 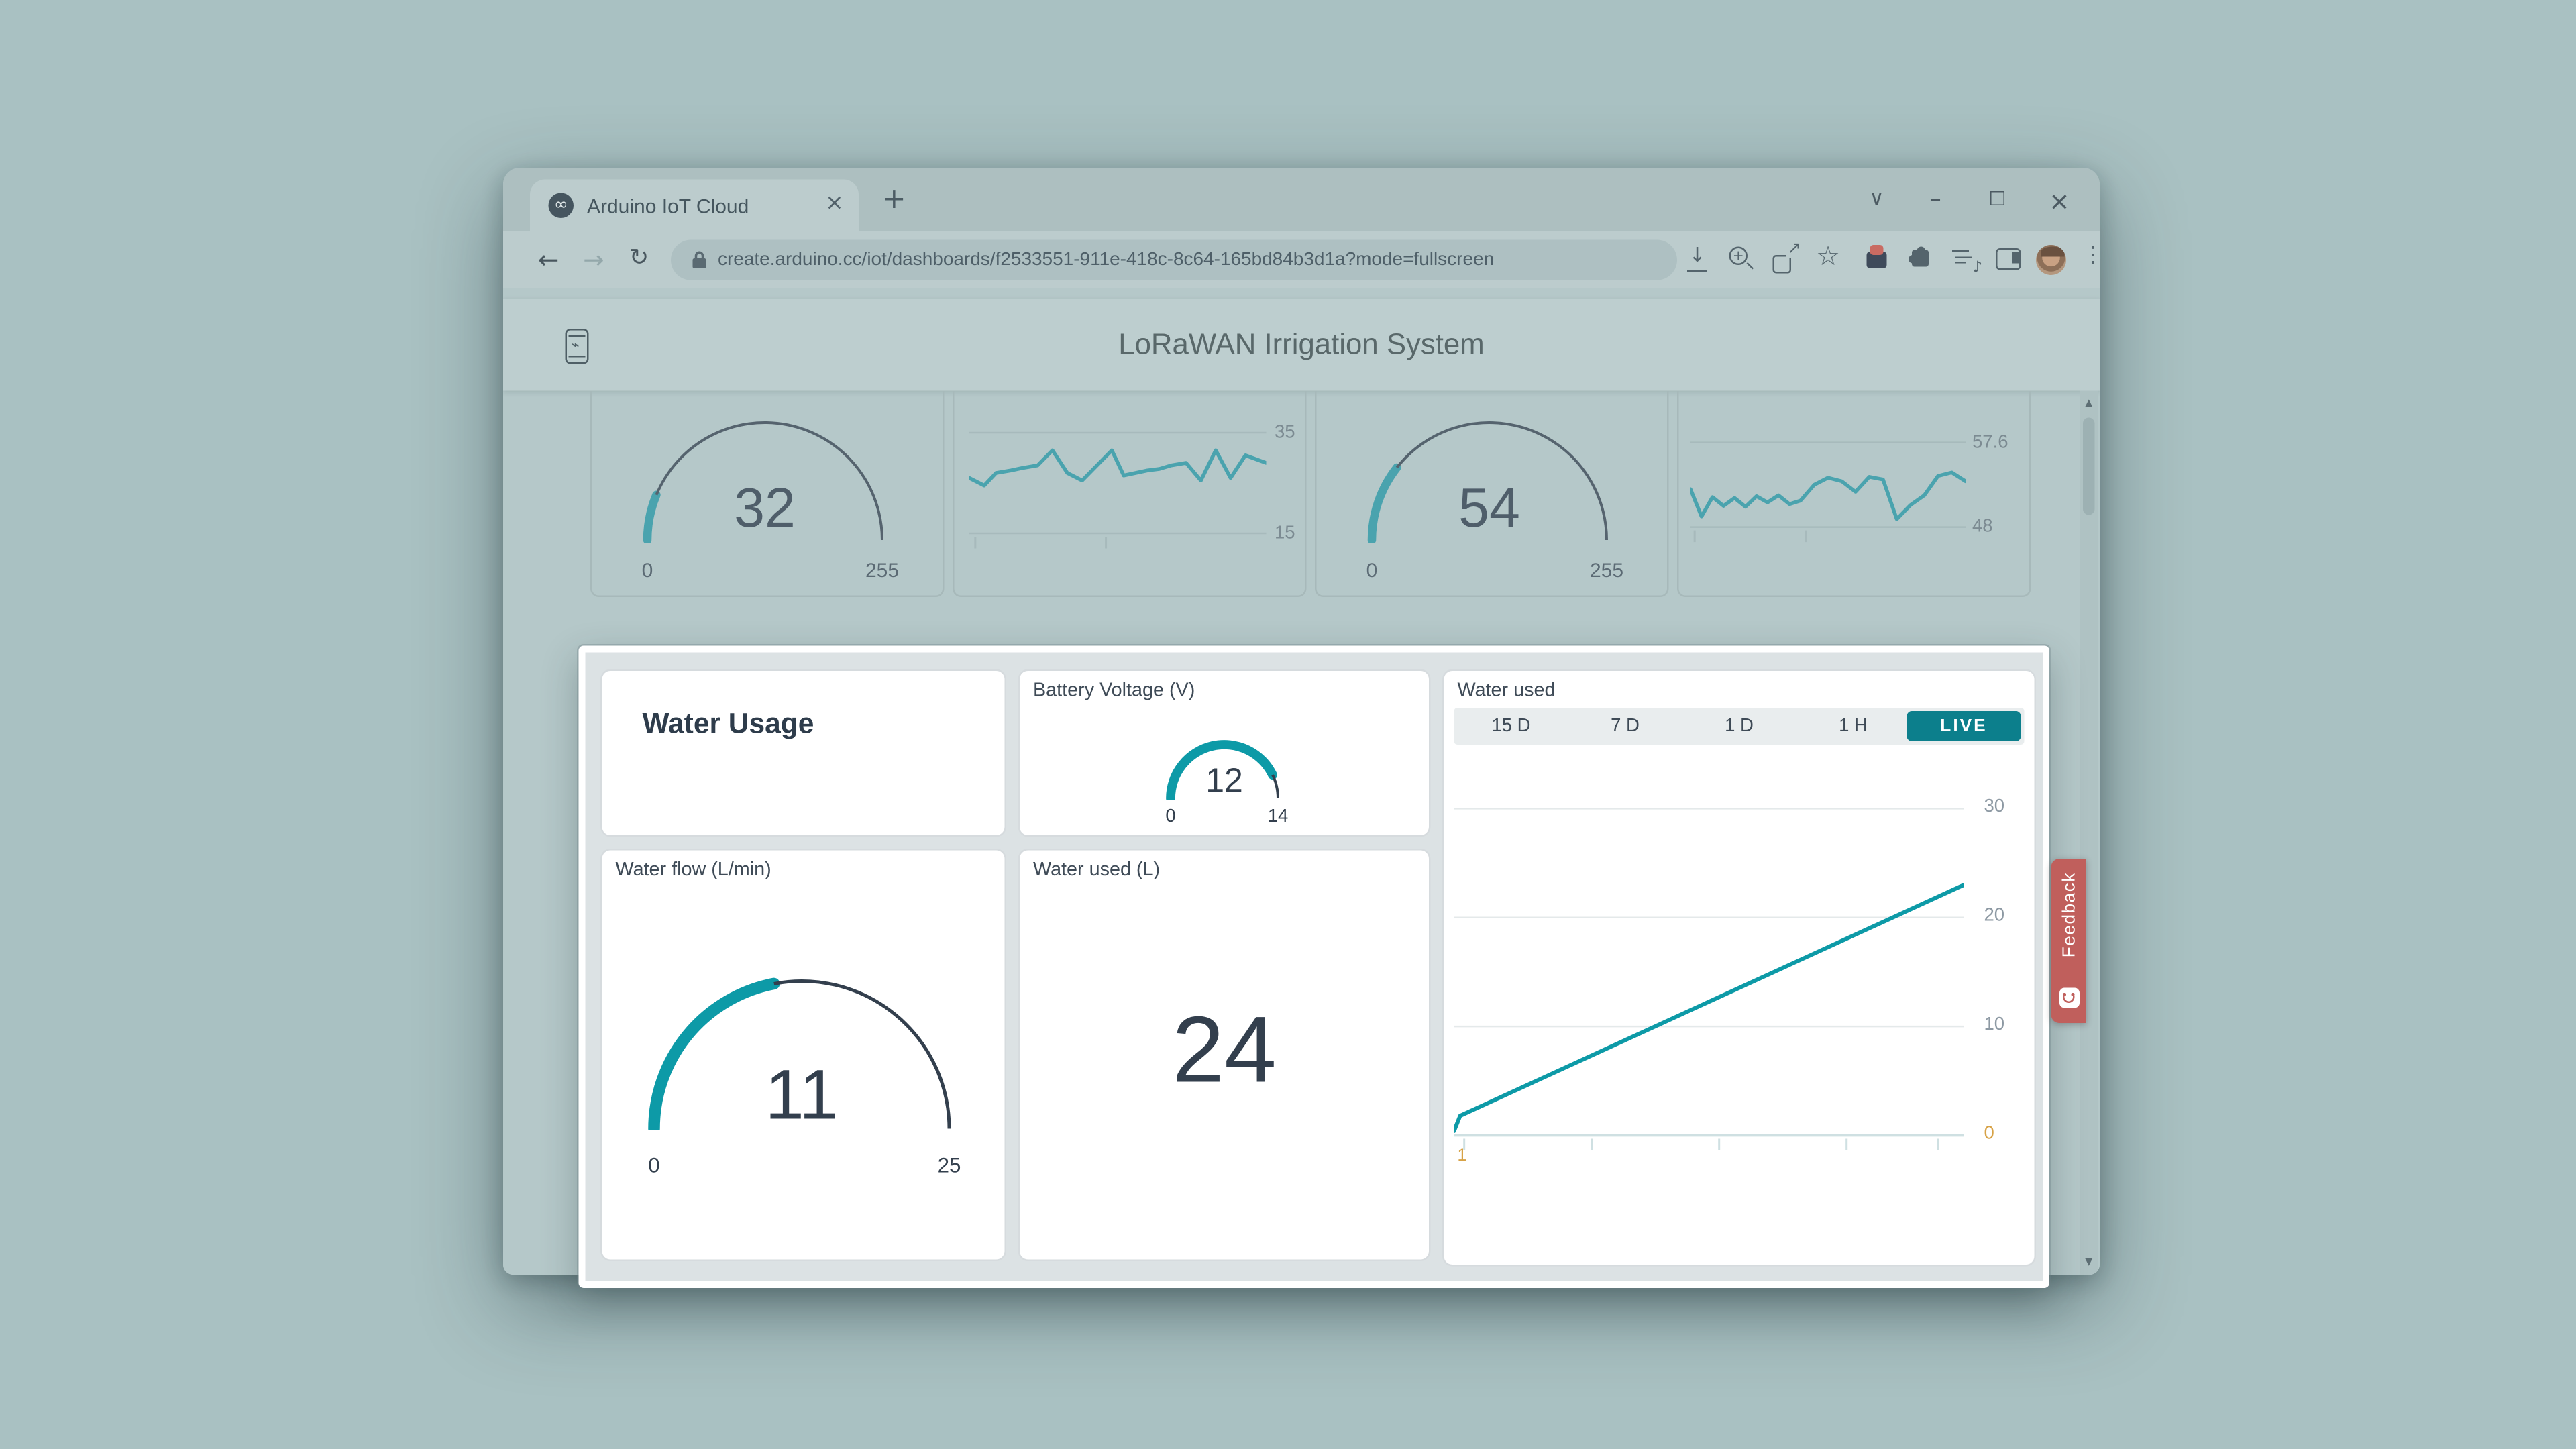 I want to click on new-tab-button: +, so click(x=894, y=199).